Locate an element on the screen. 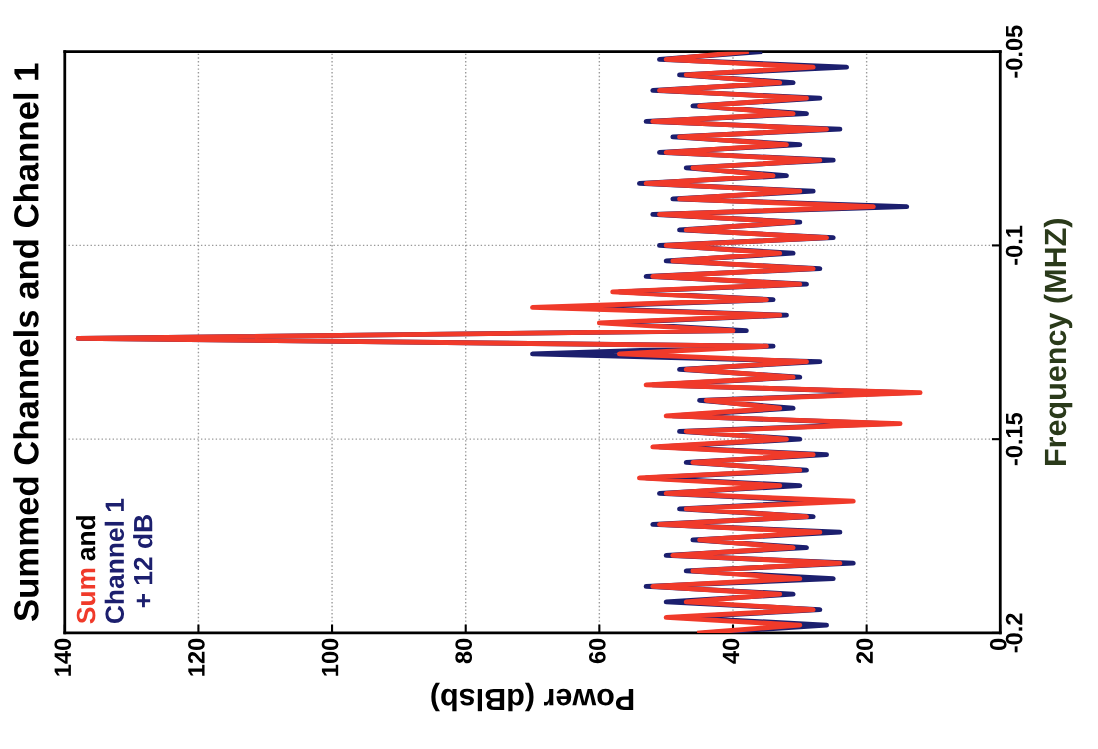 This screenshot has height=749, width=1098. x-tick-label: 20 is located at coordinates (864, 651).